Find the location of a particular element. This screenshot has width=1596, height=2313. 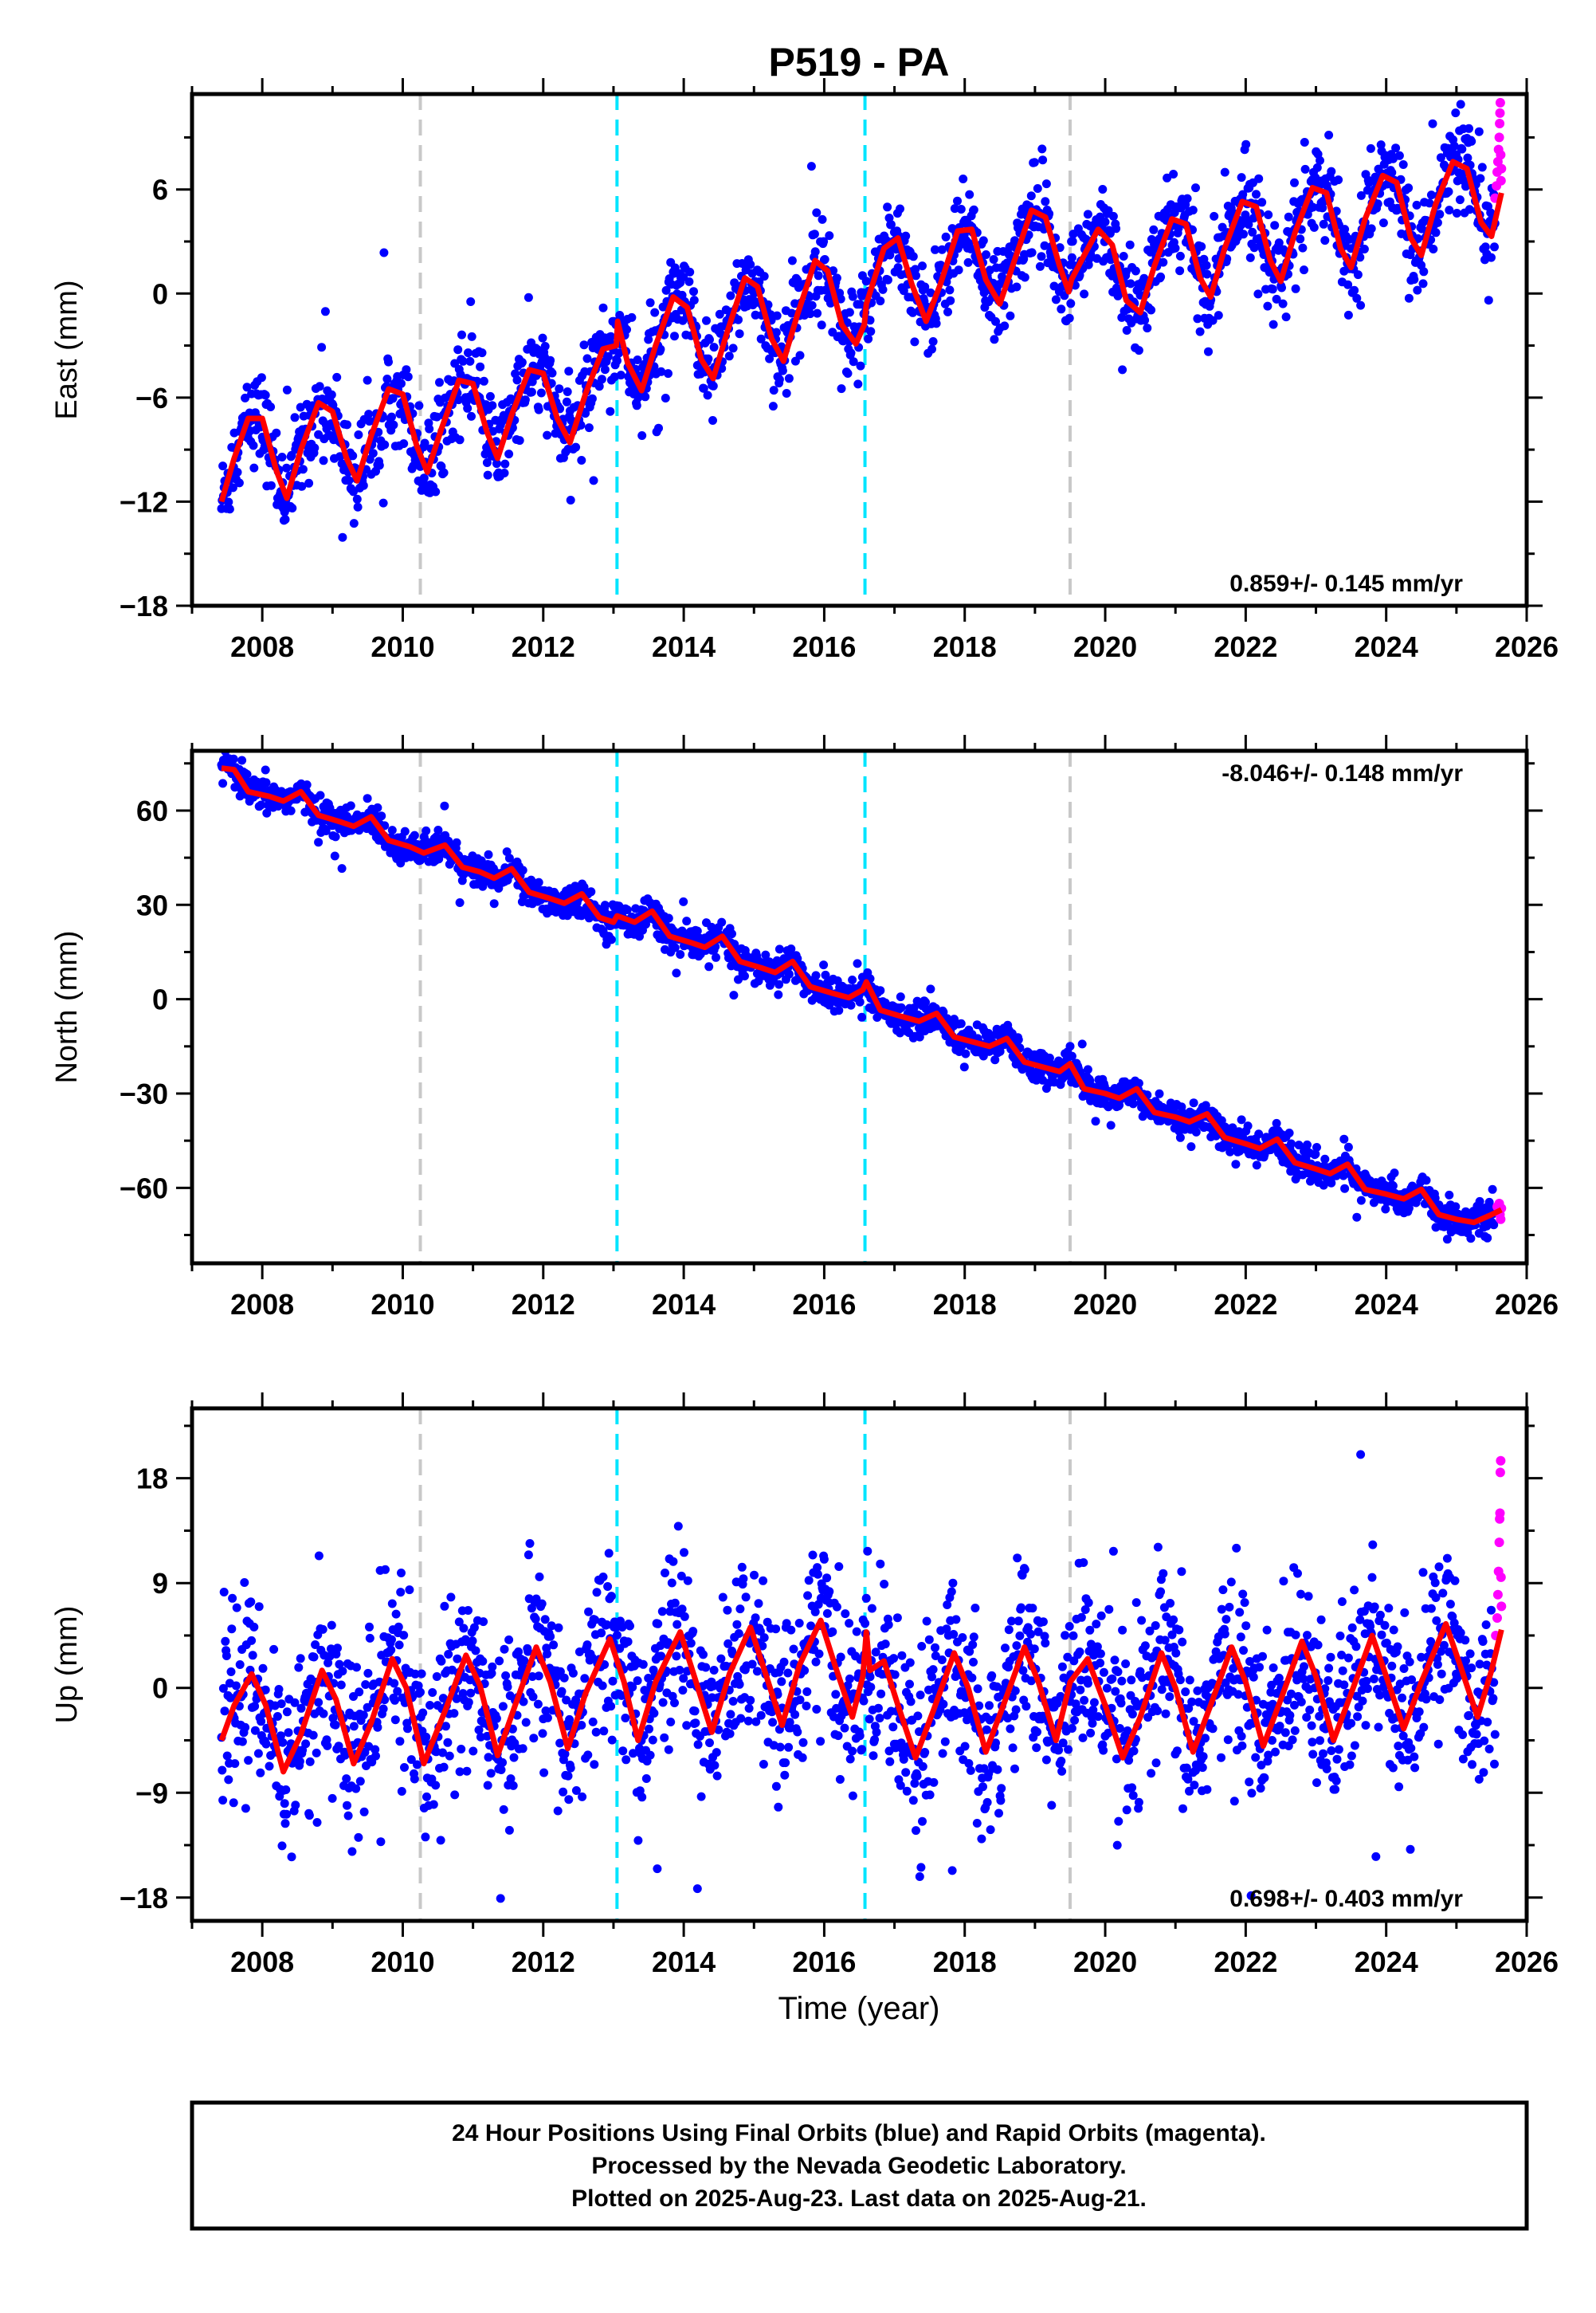

x-tick-label: 2010 is located at coordinates (403, 1304).